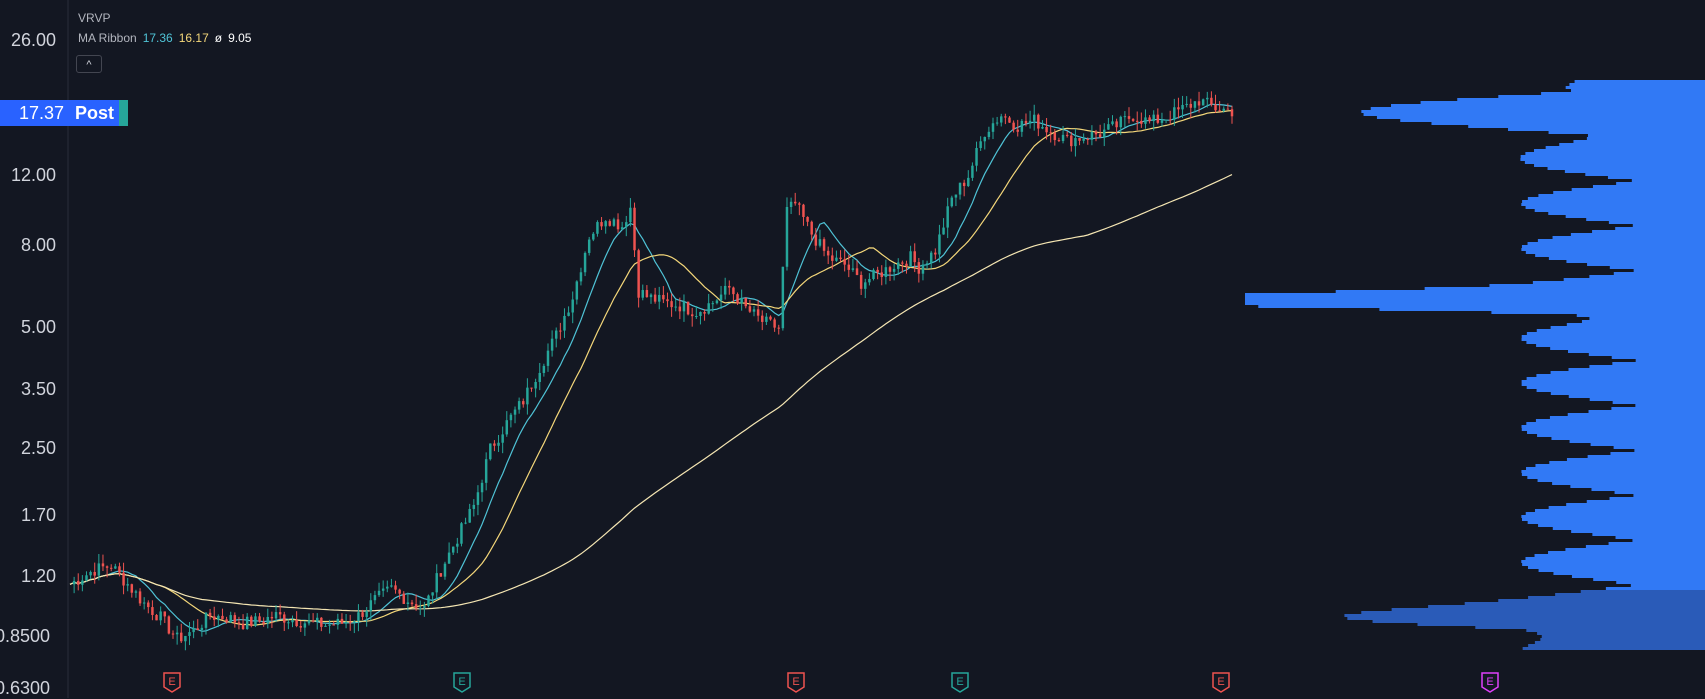 This screenshot has width=1705, height=699. Describe the element at coordinates (107, 38) in the screenshot. I see `ma-ribbon-label: MA Ribbon` at that location.